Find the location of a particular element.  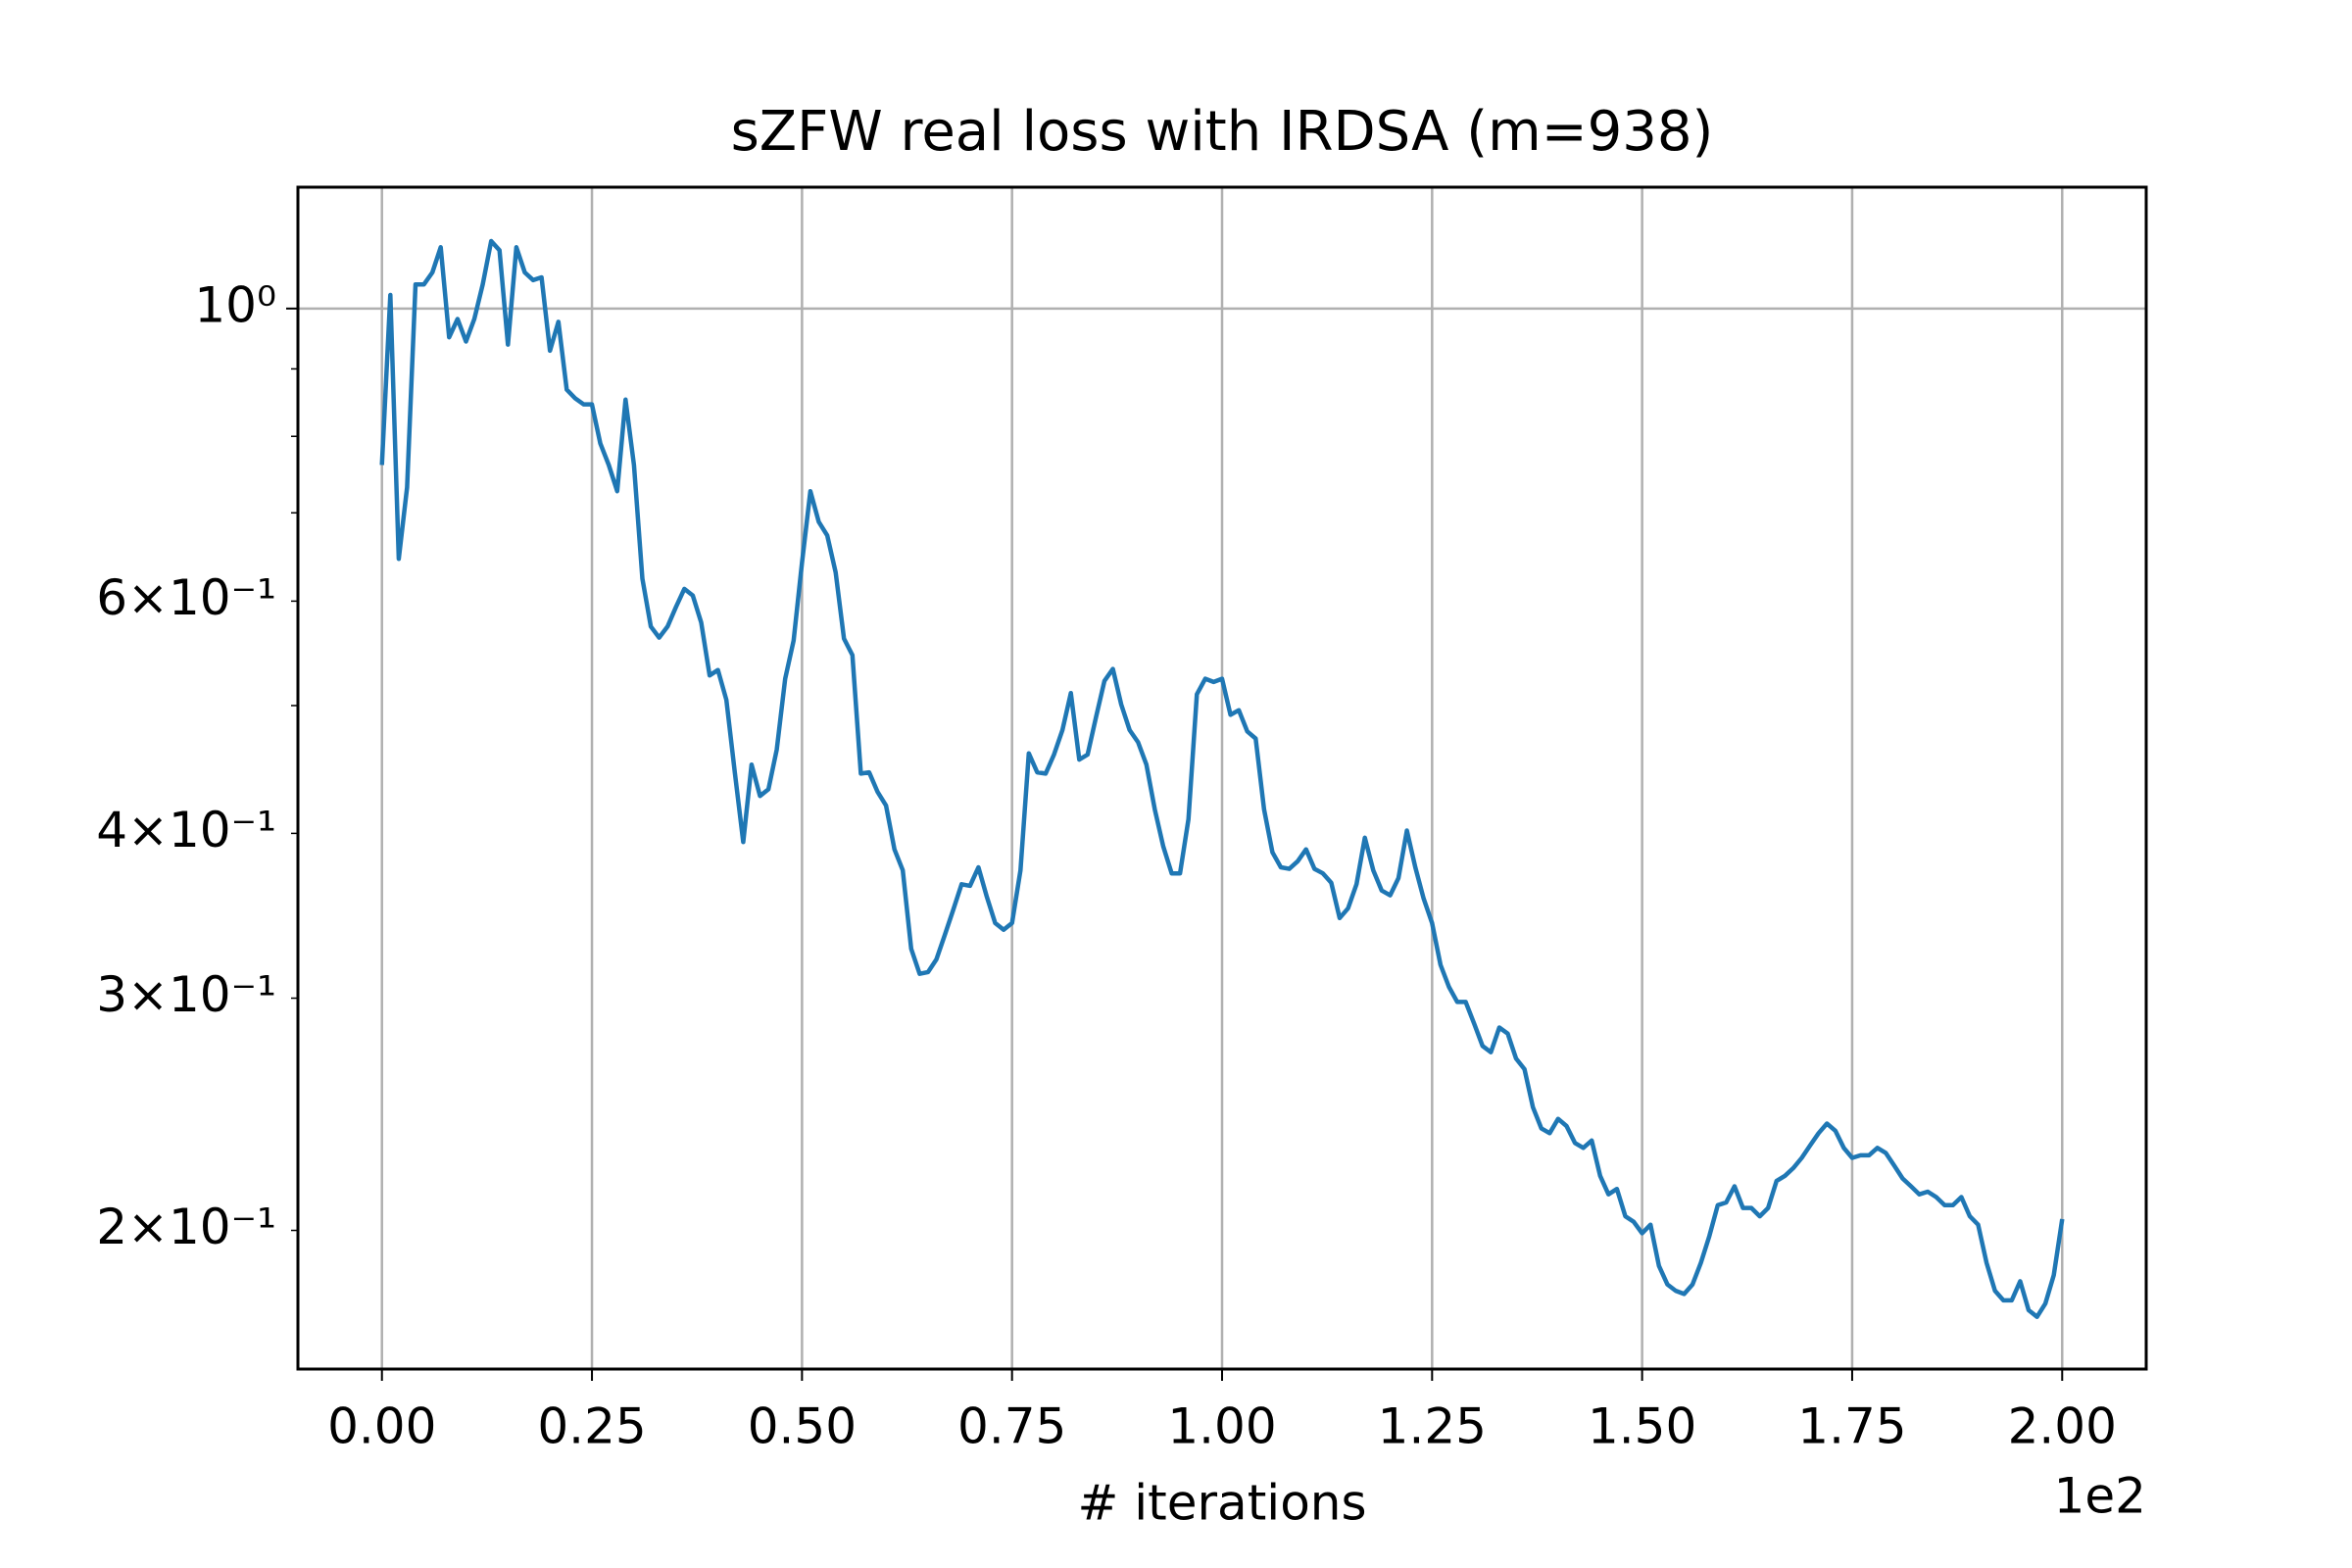

x-tick-label: 0.25 is located at coordinates (591, 1426).